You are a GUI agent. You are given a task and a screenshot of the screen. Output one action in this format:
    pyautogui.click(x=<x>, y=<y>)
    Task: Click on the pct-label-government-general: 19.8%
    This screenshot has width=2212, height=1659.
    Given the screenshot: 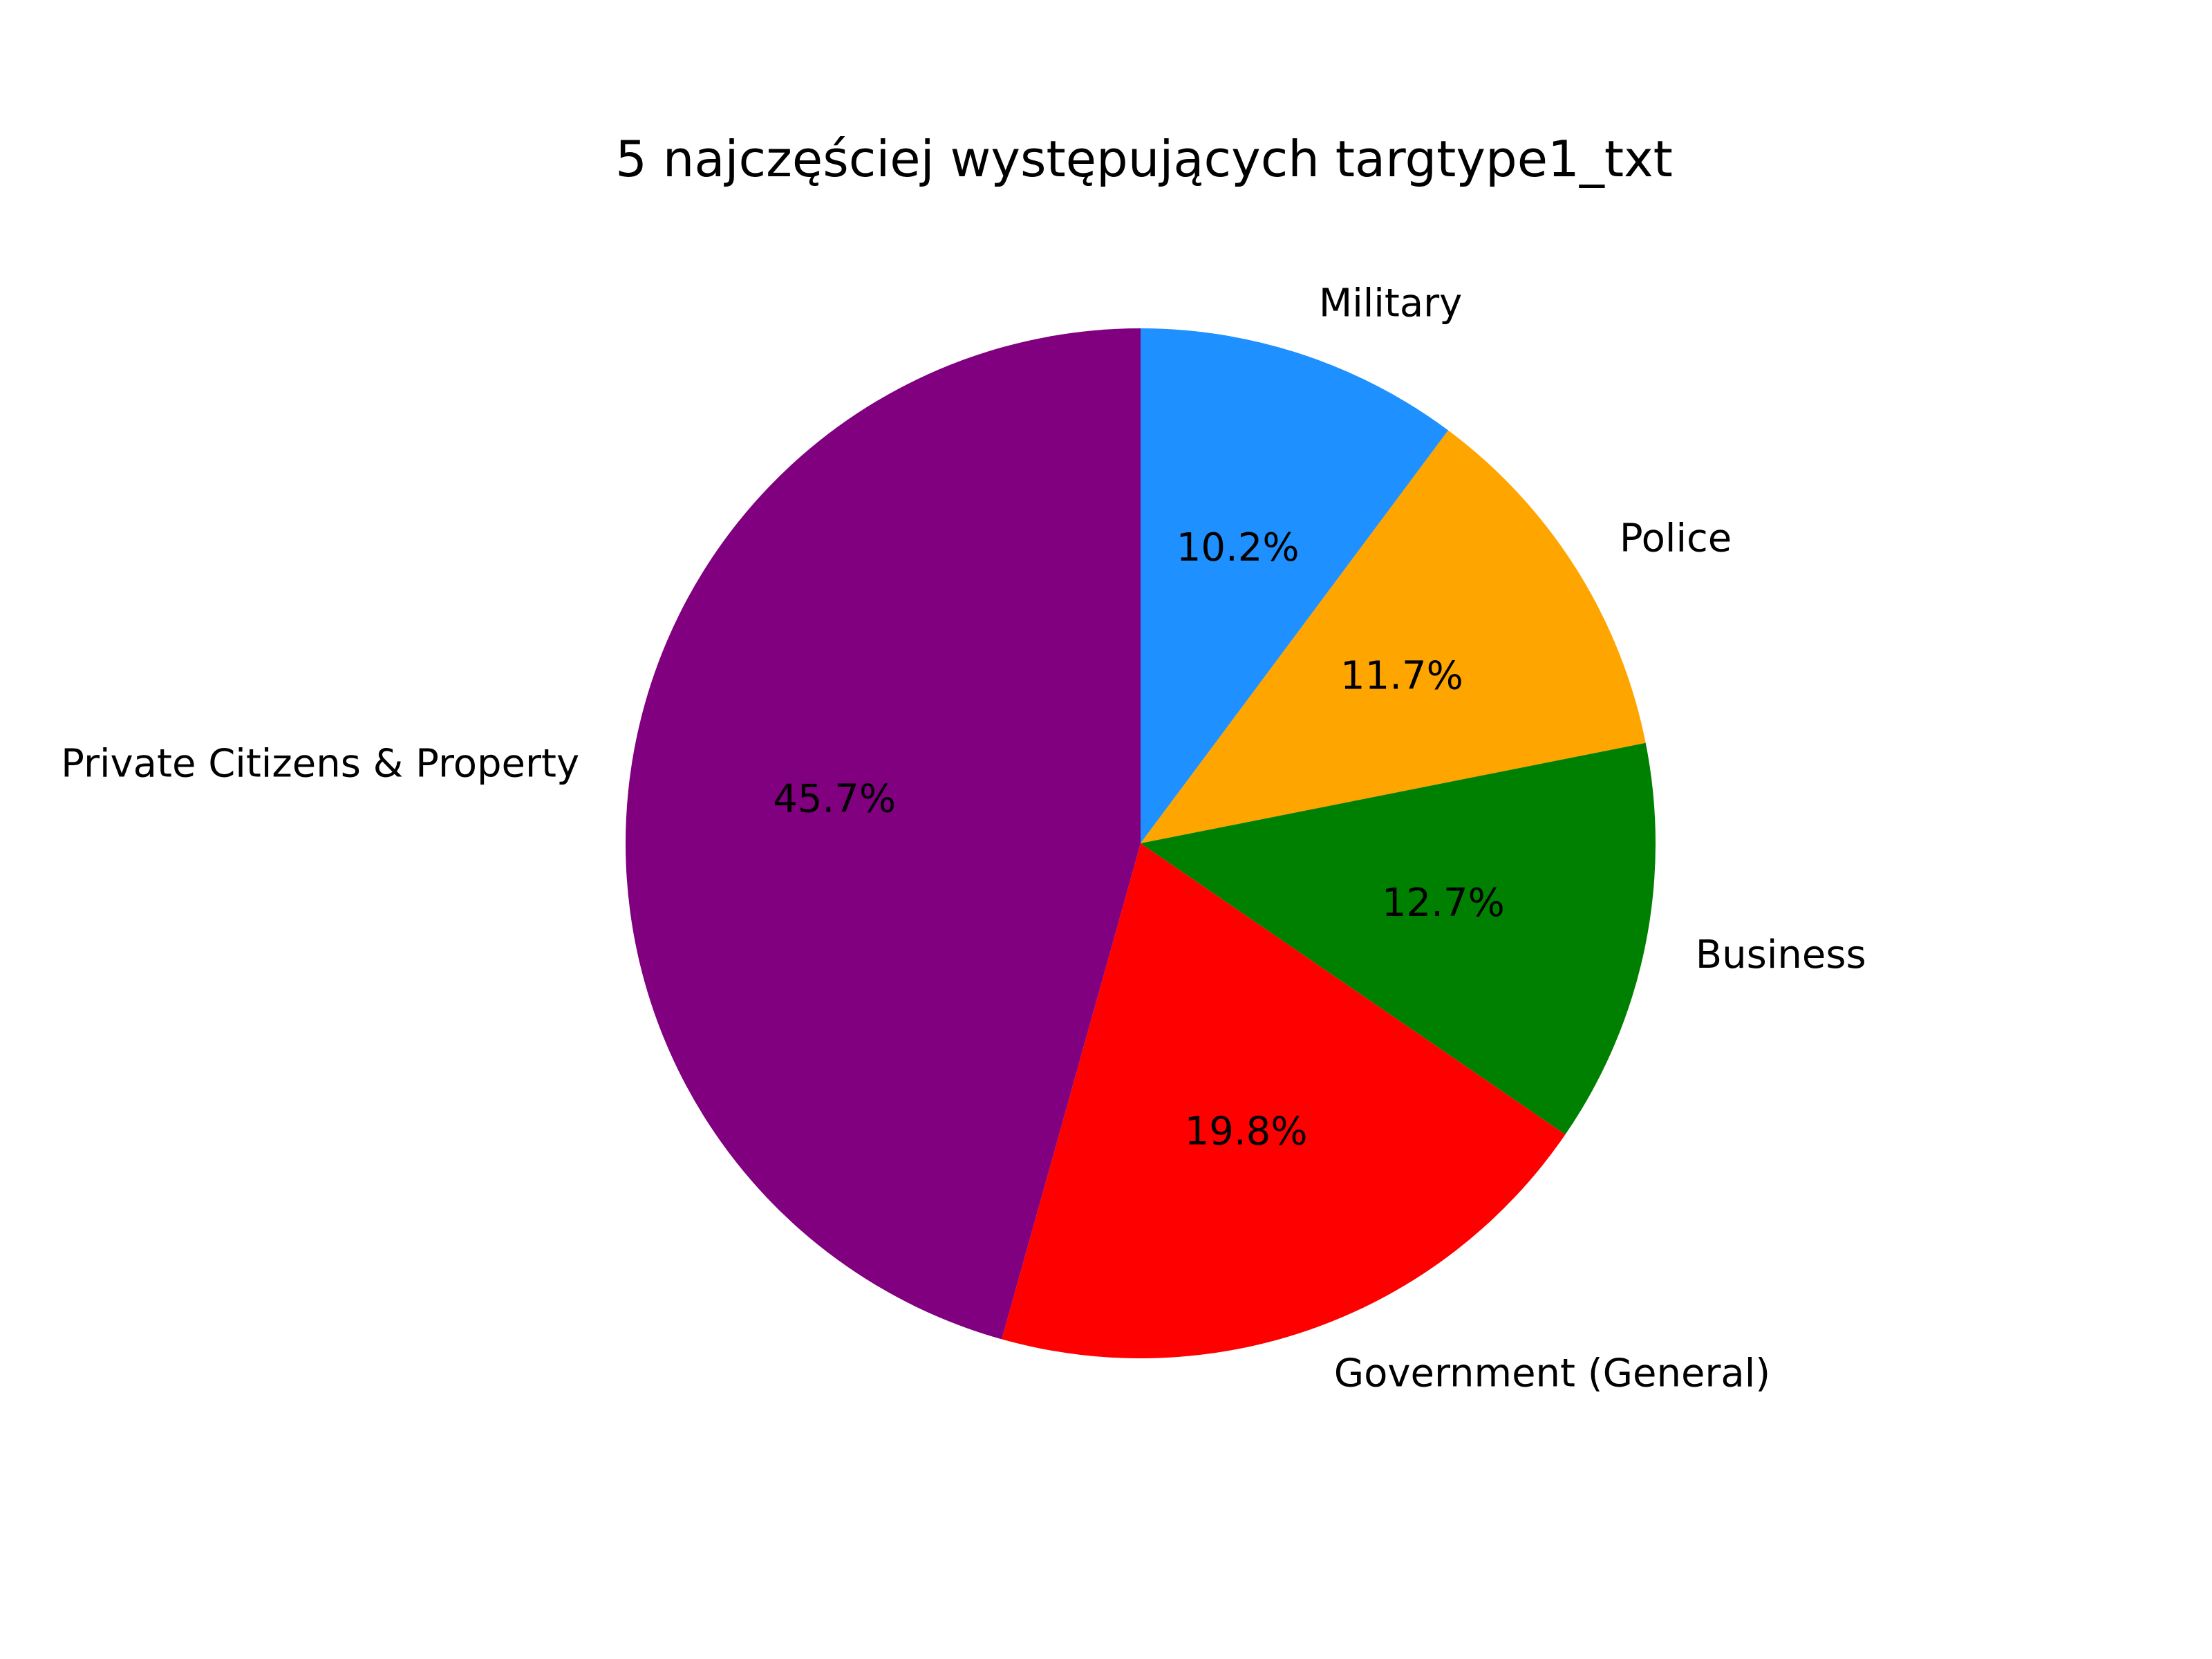 What is the action you would take?
    pyautogui.click(x=1246, y=1131)
    